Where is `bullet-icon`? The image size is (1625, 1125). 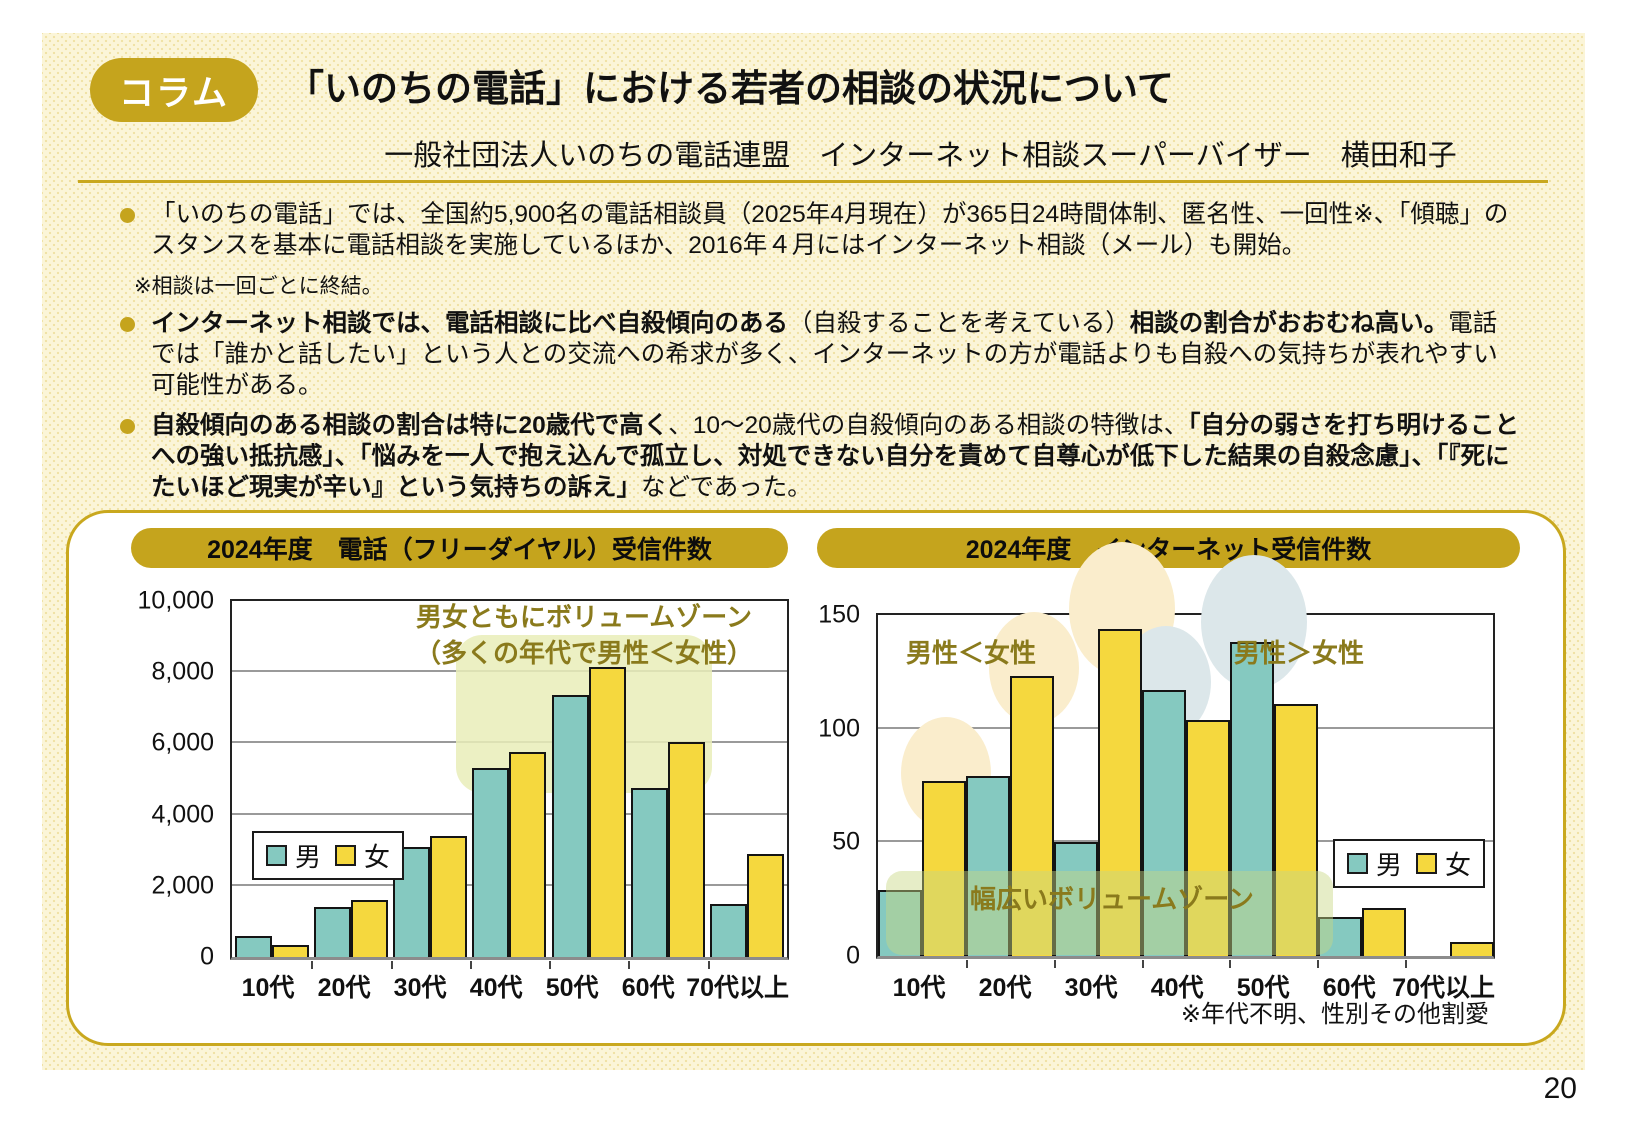
bullet-icon is located at coordinates (127, 215).